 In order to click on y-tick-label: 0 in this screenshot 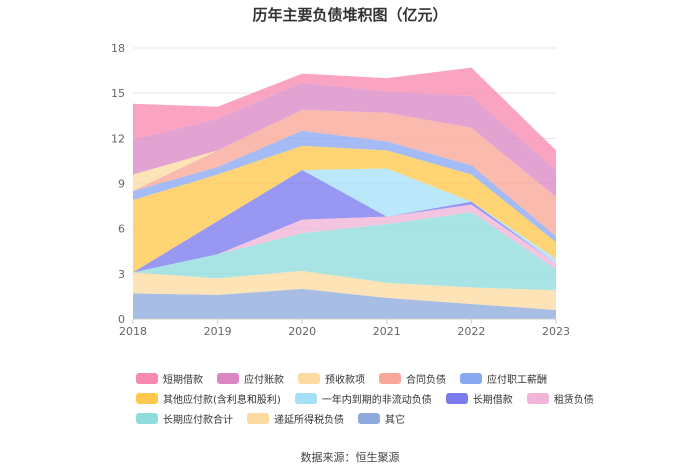, I will do `click(121, 319)`.